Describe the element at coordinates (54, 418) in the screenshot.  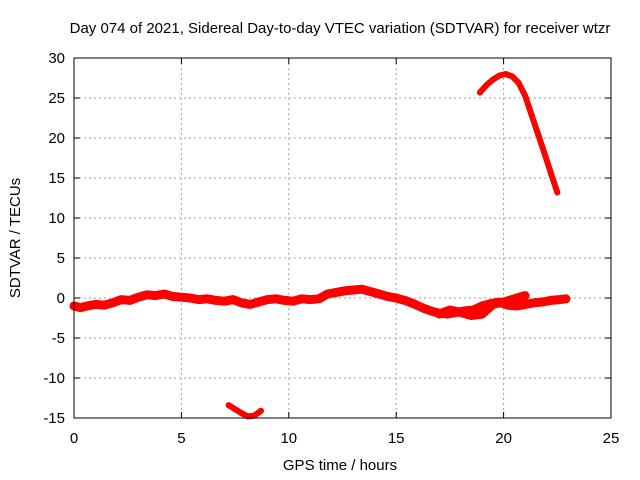
I see `y-tick-label: -15` at that location.